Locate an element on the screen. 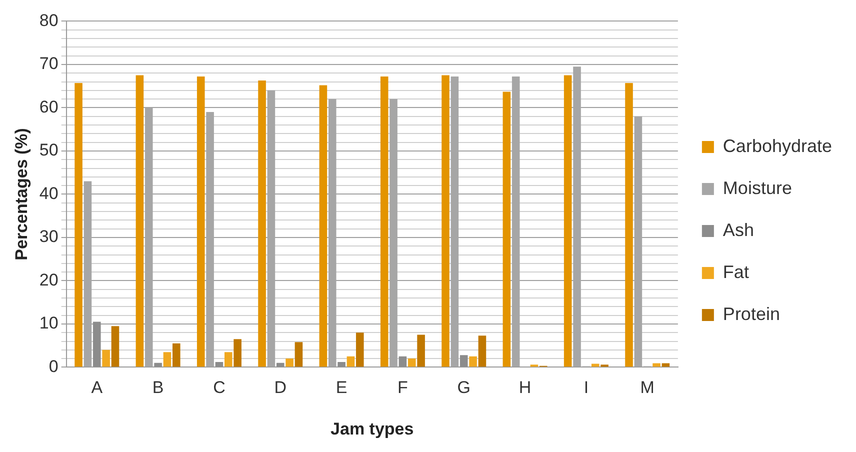  x-axis-title: Jam types is located at coordinates (372, 428).